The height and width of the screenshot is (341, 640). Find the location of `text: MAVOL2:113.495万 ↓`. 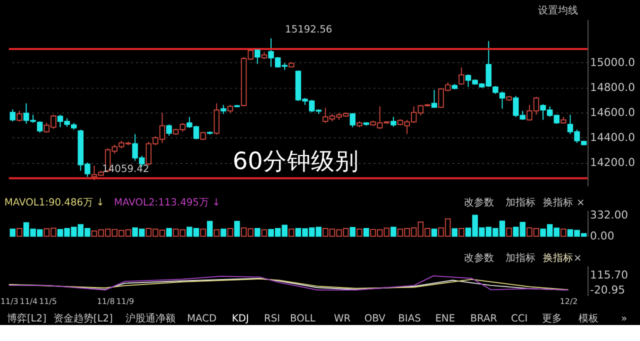

text: MAVOL2:113.495万 ↓ is located at coordinates (167, 203).